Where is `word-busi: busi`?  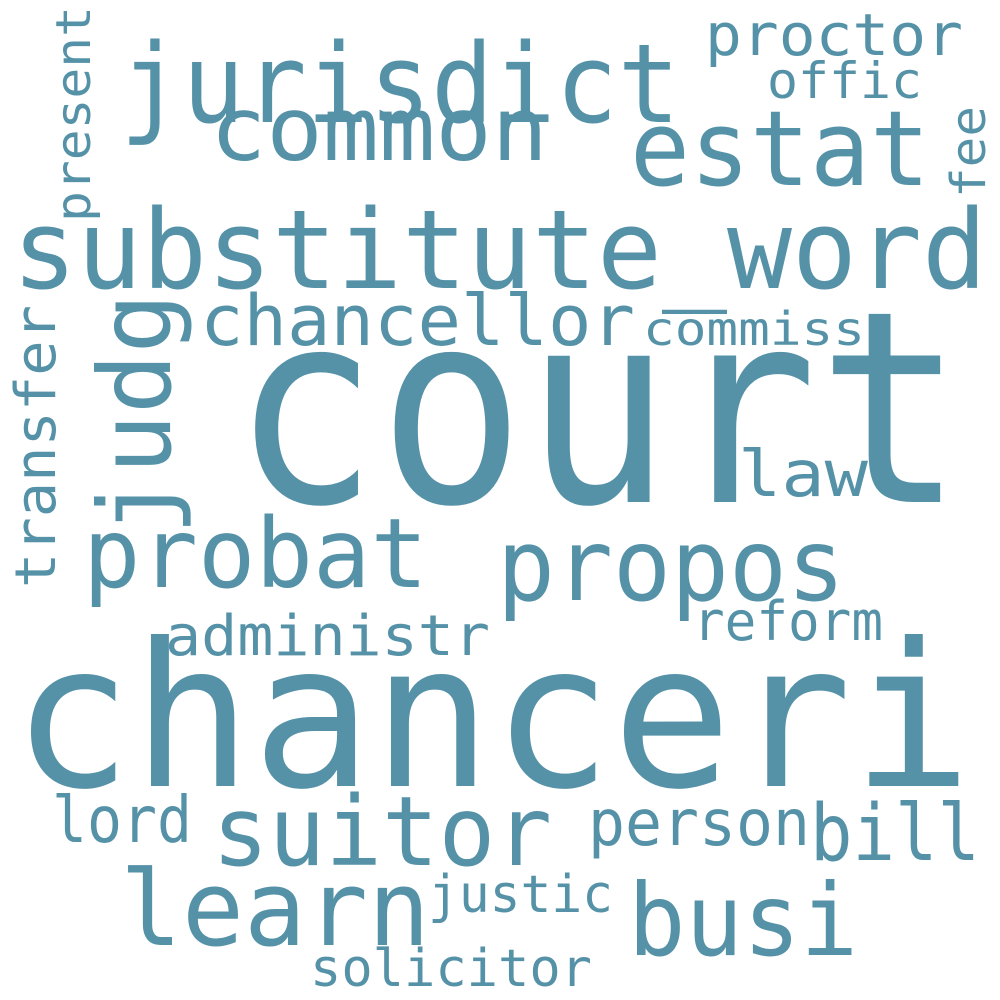
word-busi: busi is located at coordinates (743, 920).